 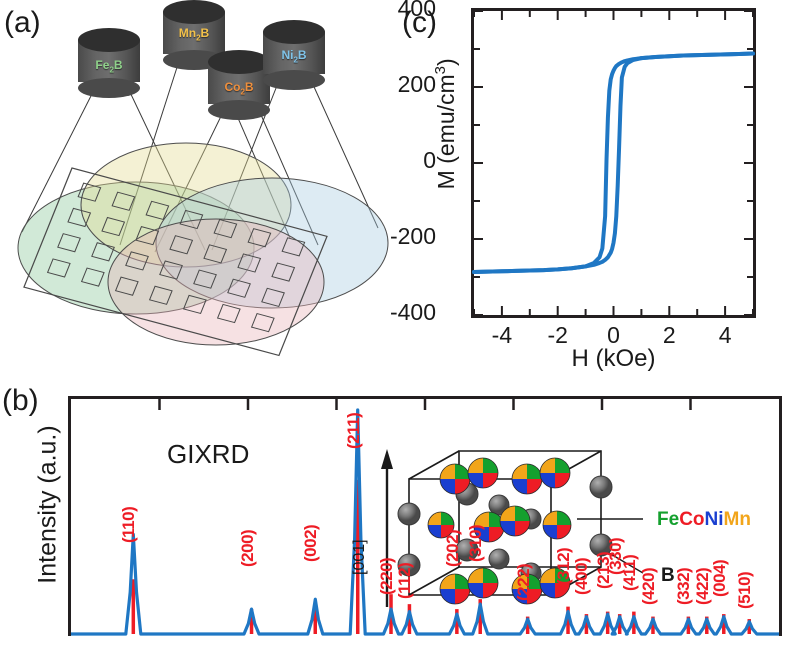 I want to click on gixrd-peak-label: (002), so click(x=311, y=543).